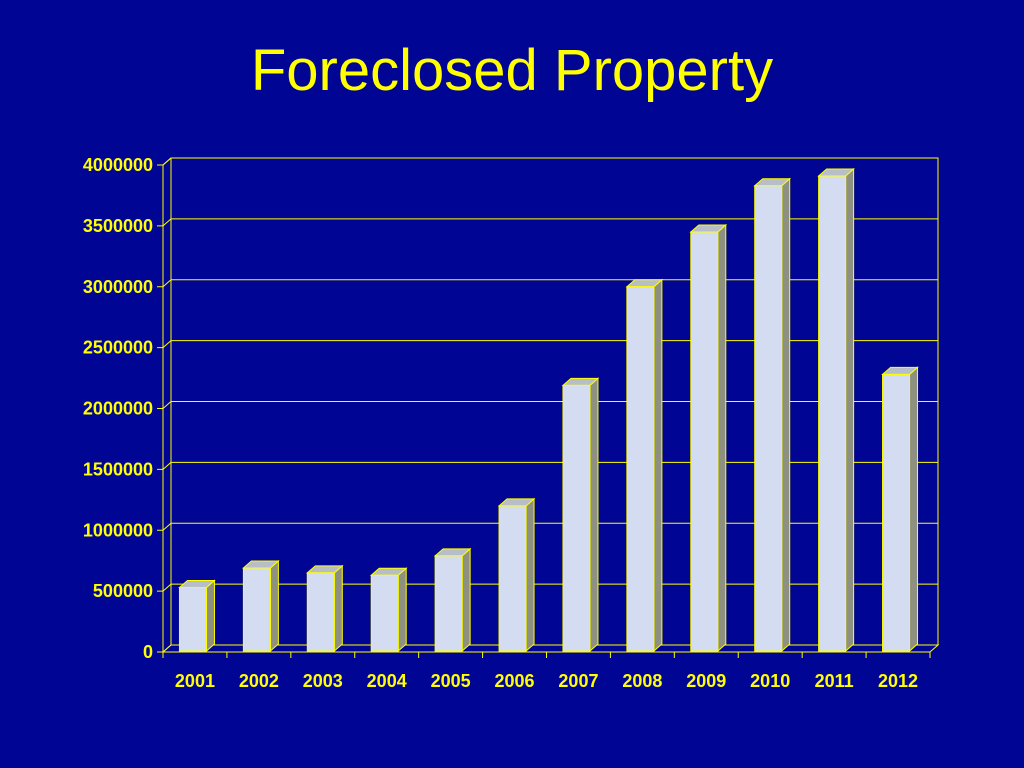 The image size is (1024, 768). What do you see at coordinates (834, 681) in the screenshot?
I see `x-tick-label: 2011` at bounding box center [834, 681].